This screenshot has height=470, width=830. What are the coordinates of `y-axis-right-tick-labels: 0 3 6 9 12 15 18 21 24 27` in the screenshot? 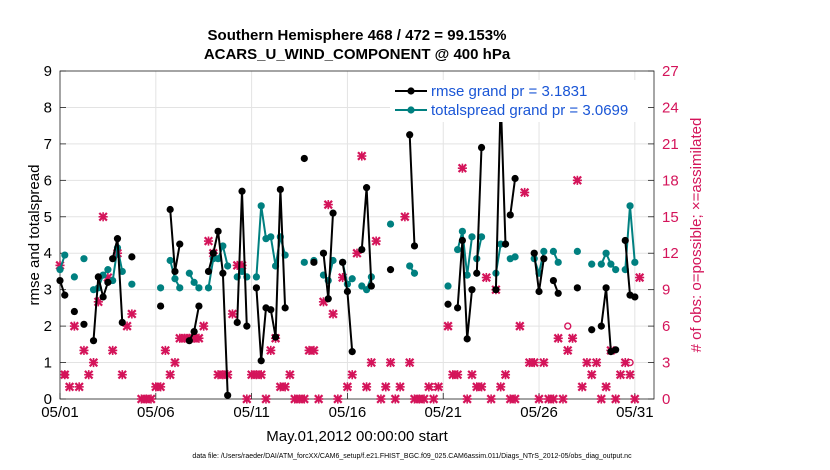 It's located at (670, 235).